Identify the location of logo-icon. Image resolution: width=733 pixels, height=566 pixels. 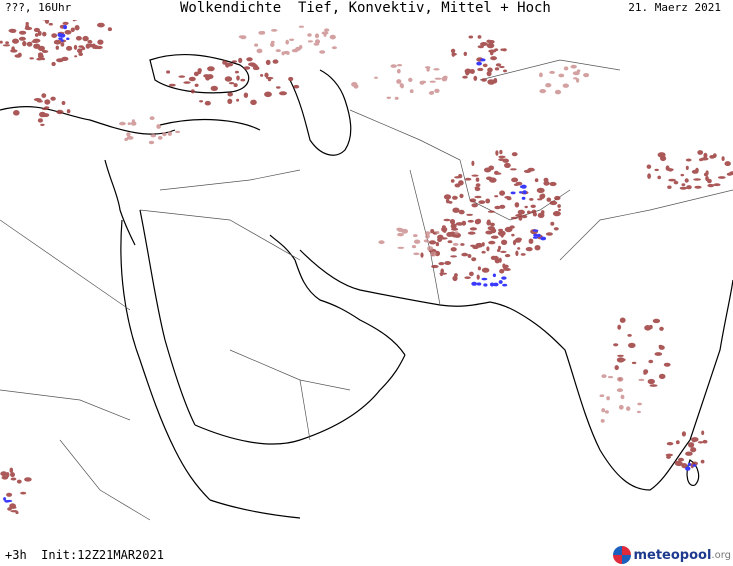
(622, 555).